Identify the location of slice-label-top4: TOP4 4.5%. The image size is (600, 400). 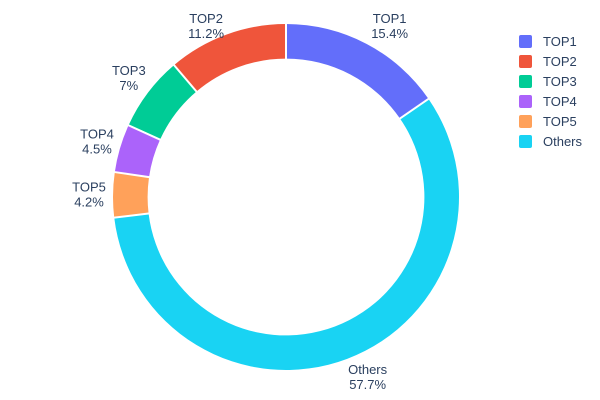
(97, 141).